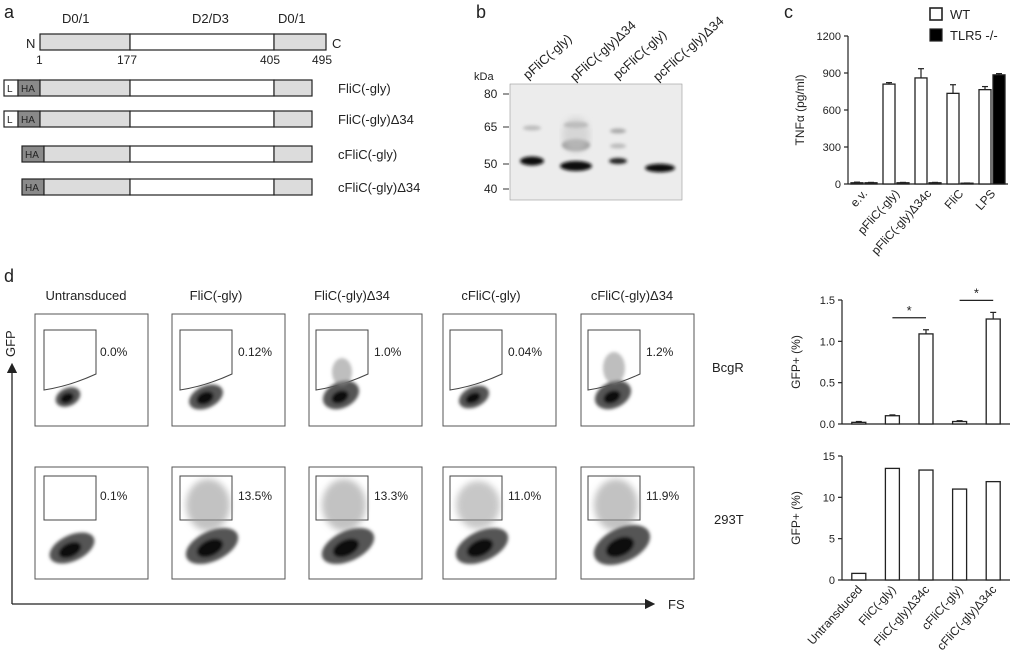  What do you see at coordinates (336, 43) in the screenshot?
I see `c-terminus-label: C` at bounding box center [336, 43].